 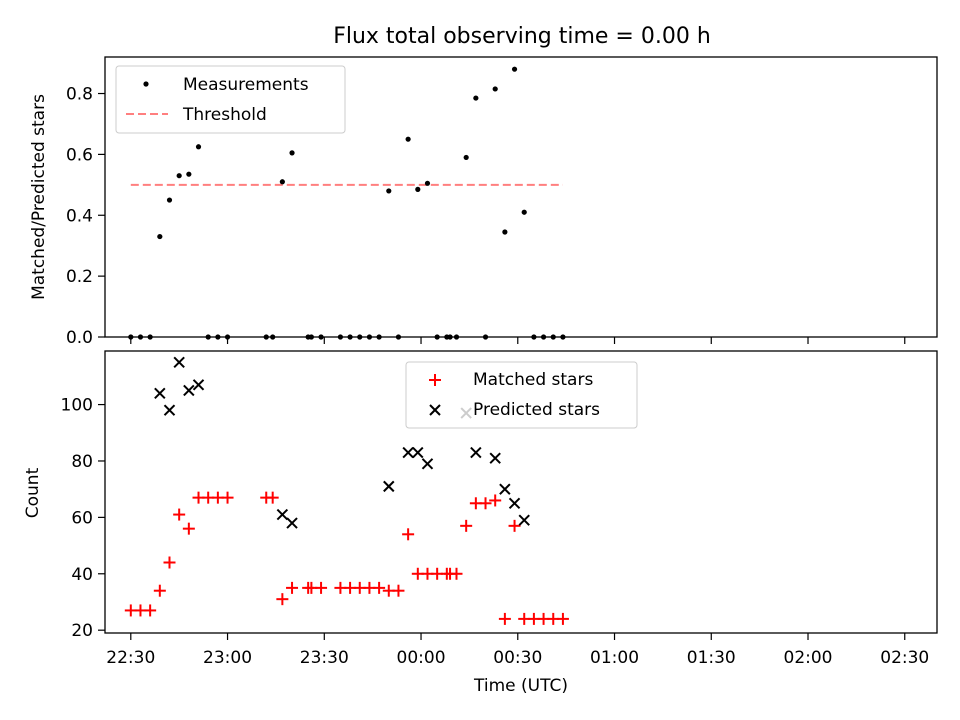 I want to click on bottom-x-tick-label: 23:30, so click(x=324, y=658).